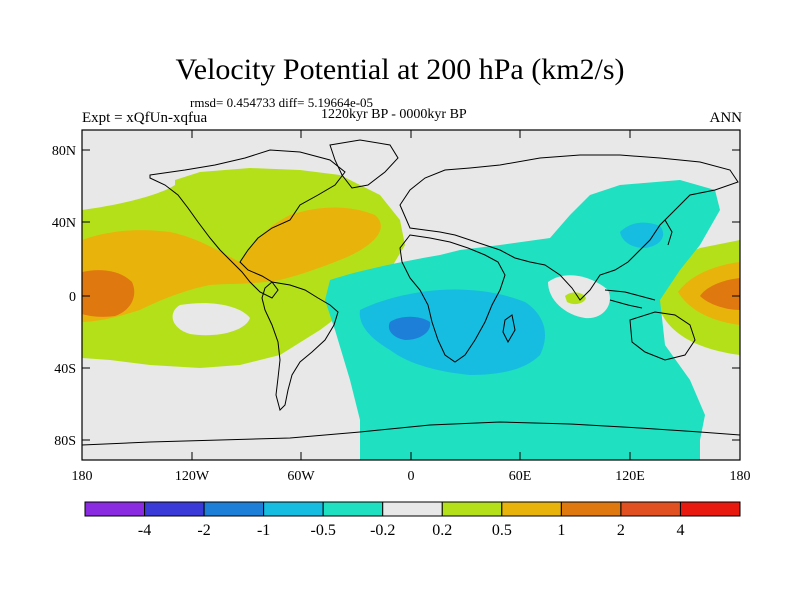  I want to click on contour-positive-0.5-west, so click(231, 264).